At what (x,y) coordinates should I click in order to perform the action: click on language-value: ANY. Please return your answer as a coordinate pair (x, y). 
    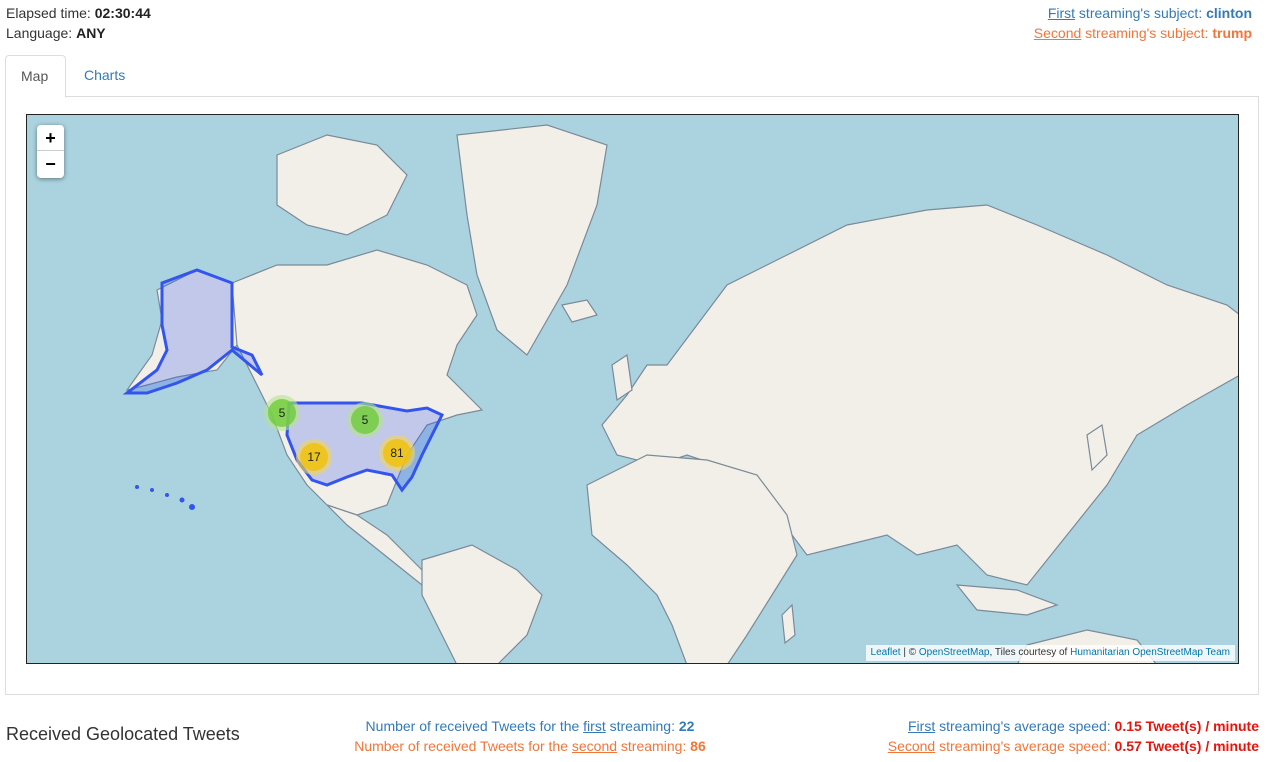
    Looking at the image, I should click on (91, 33).